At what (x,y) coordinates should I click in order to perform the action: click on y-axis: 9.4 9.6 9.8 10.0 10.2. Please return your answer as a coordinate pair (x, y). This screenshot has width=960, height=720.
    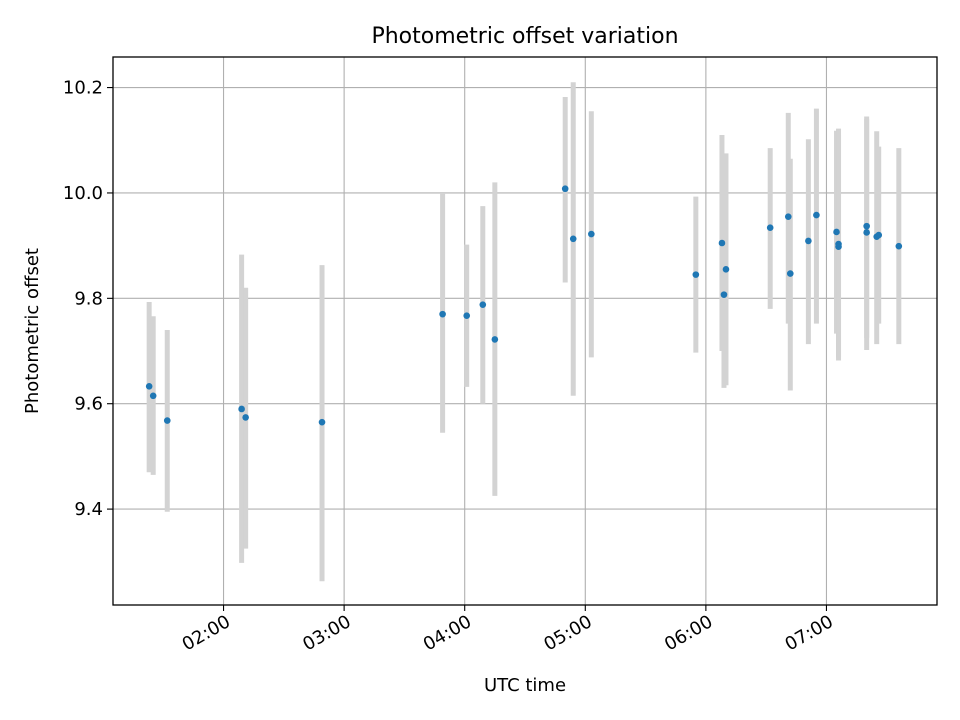
    Looking at the image, I should click on (88, 299).